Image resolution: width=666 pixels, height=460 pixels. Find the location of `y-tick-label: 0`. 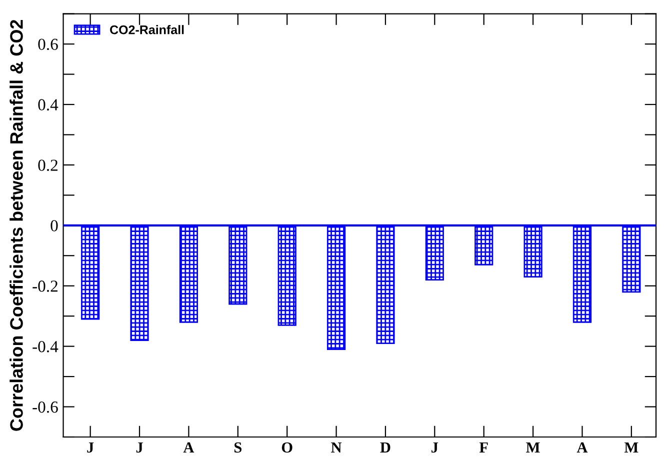

y-tick-label: 0 is located at coordinates (54, 226).